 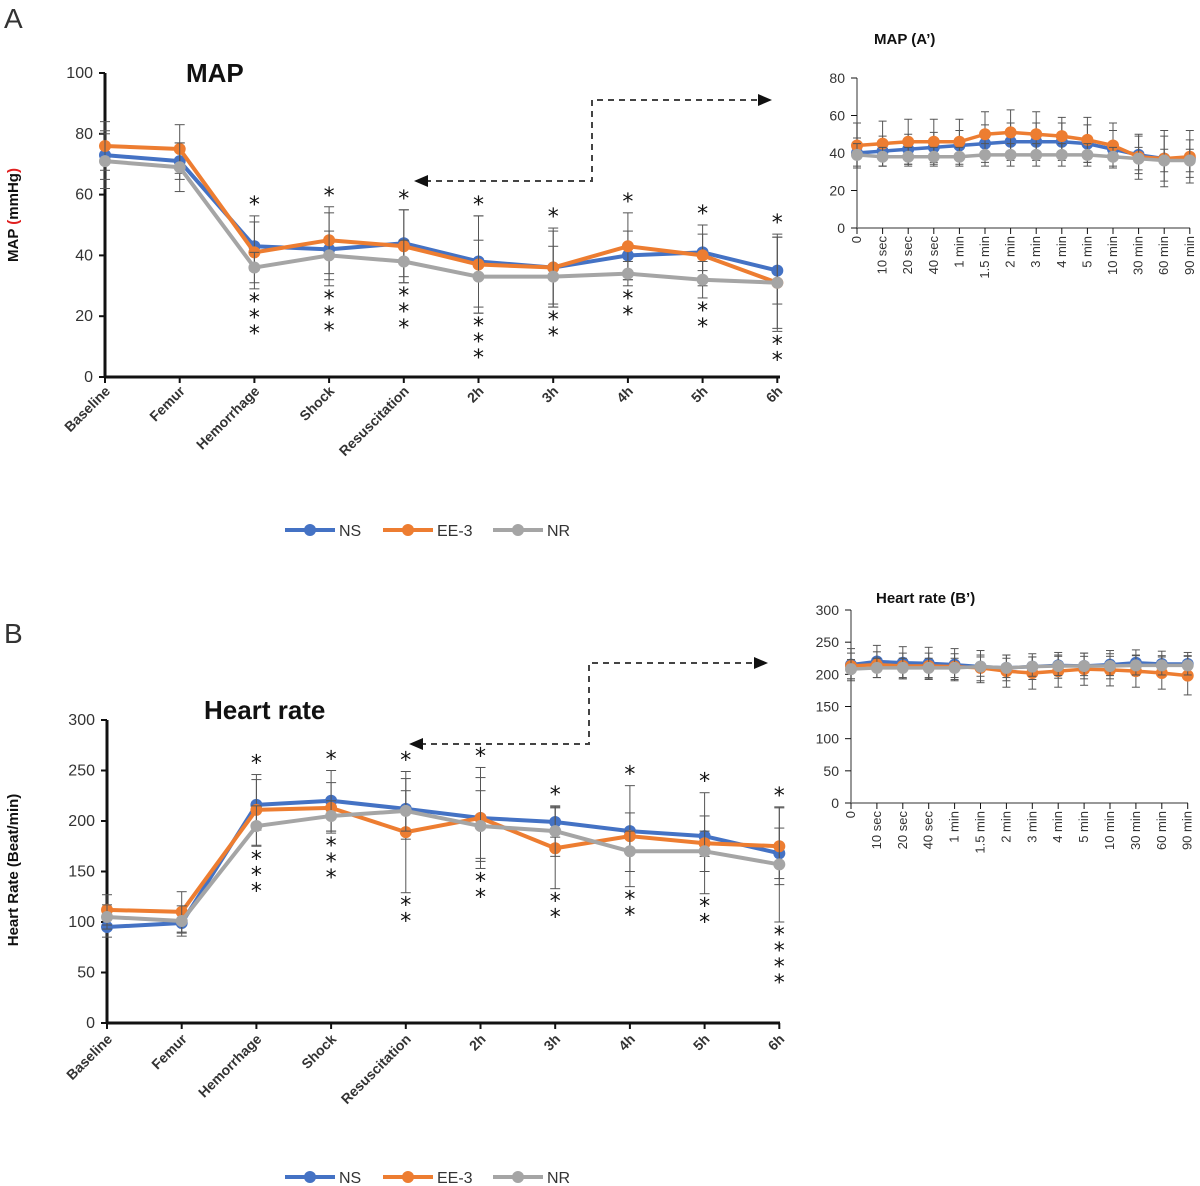 I want to click on y-tick-label: 250, so click(x=81, y=771).